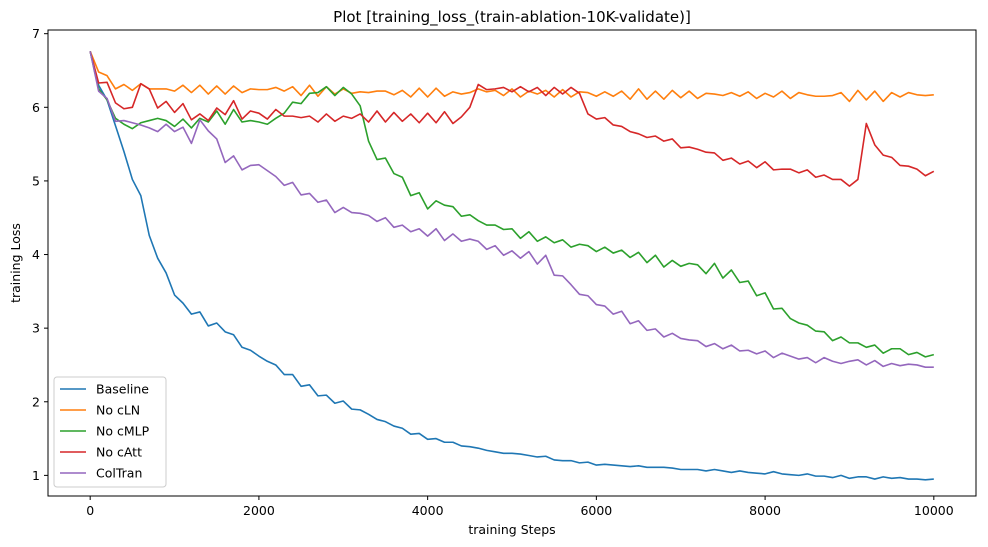 This screenshot has height=547, width=988. What do you see at coordinates (36, 107) in the screenshot?
I see `y-tick-label: 6` at bounding box center [36, 107].